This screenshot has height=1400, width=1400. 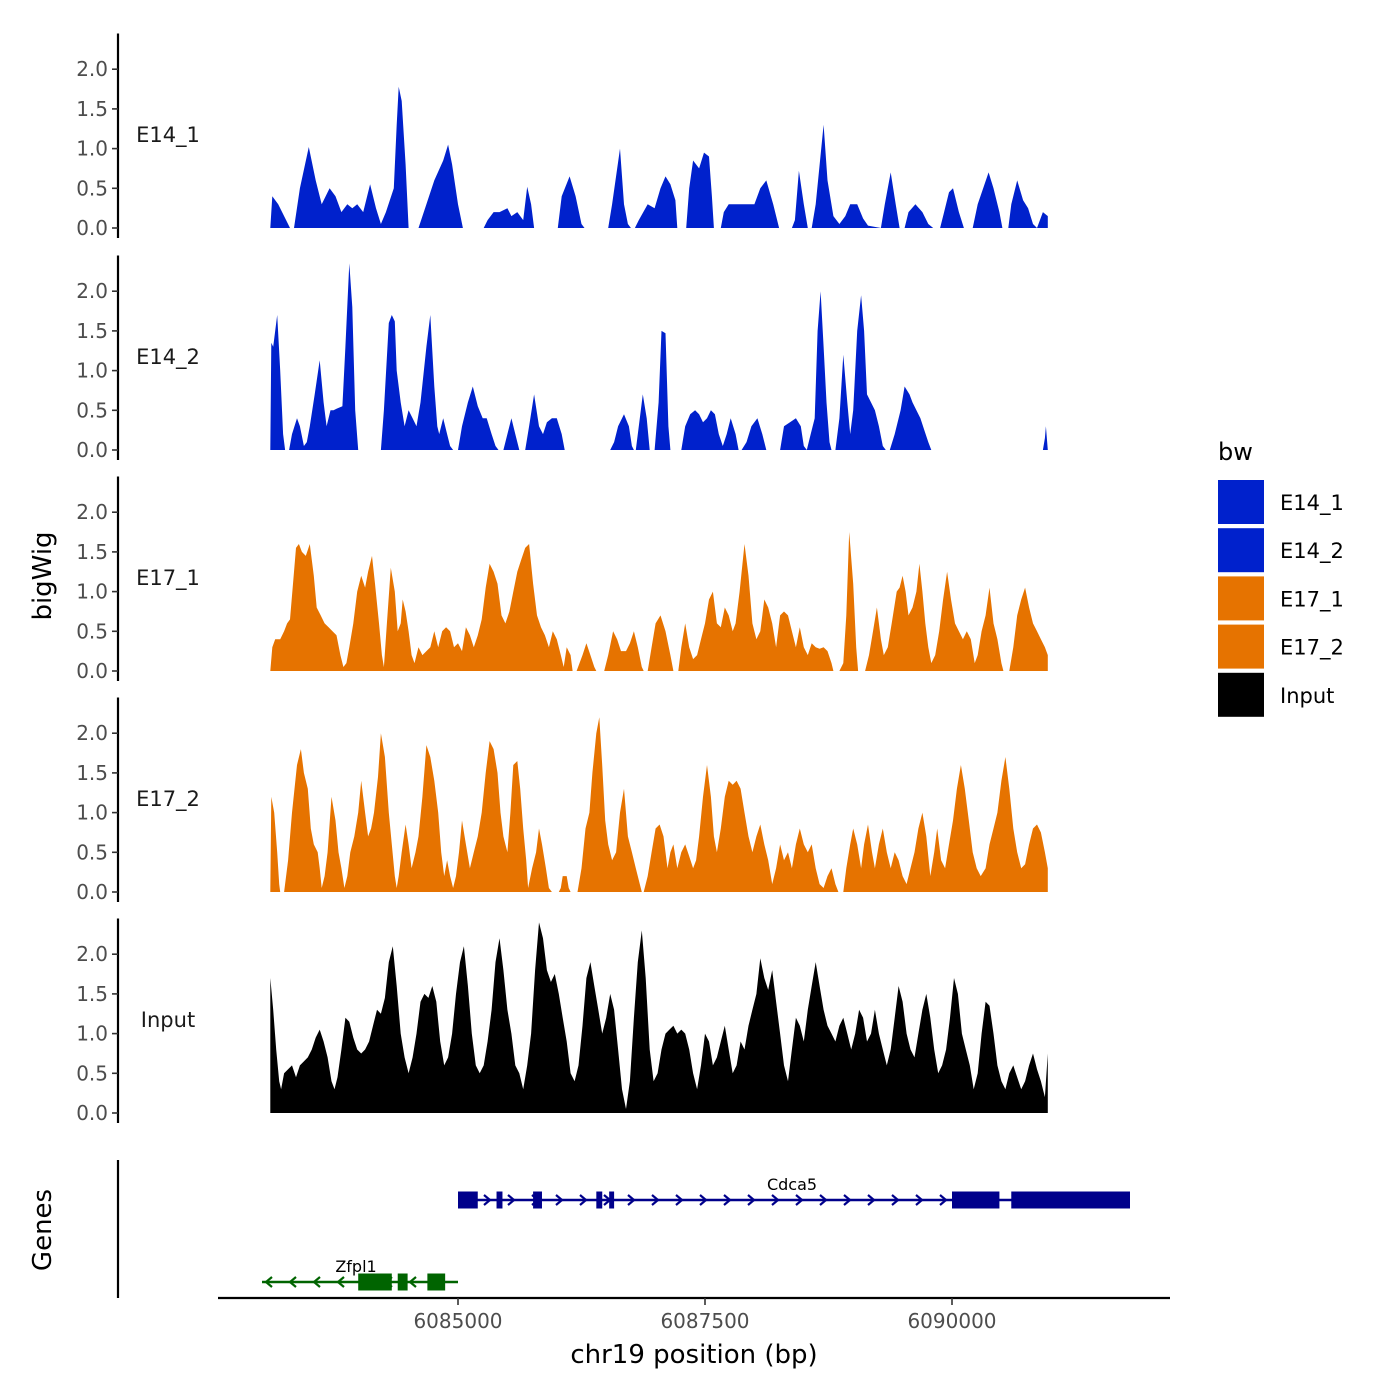 I want to click on x-axis: 6085000 6087500 6090000, so click(x=694, y=1314).